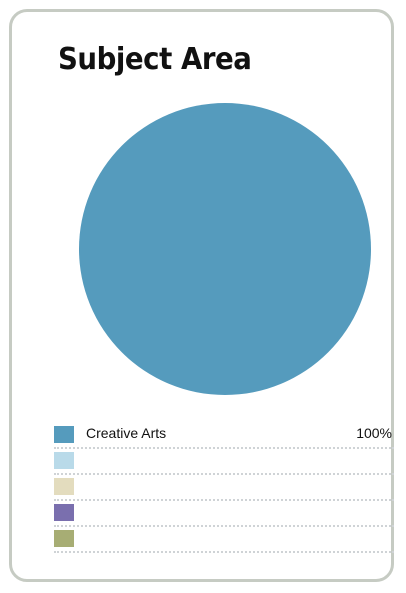 The image size is (406, 593). Describe the element at coordinates (224, 436) in the screenshot. I see `legend-item: Creative Arts 100%` at that location.